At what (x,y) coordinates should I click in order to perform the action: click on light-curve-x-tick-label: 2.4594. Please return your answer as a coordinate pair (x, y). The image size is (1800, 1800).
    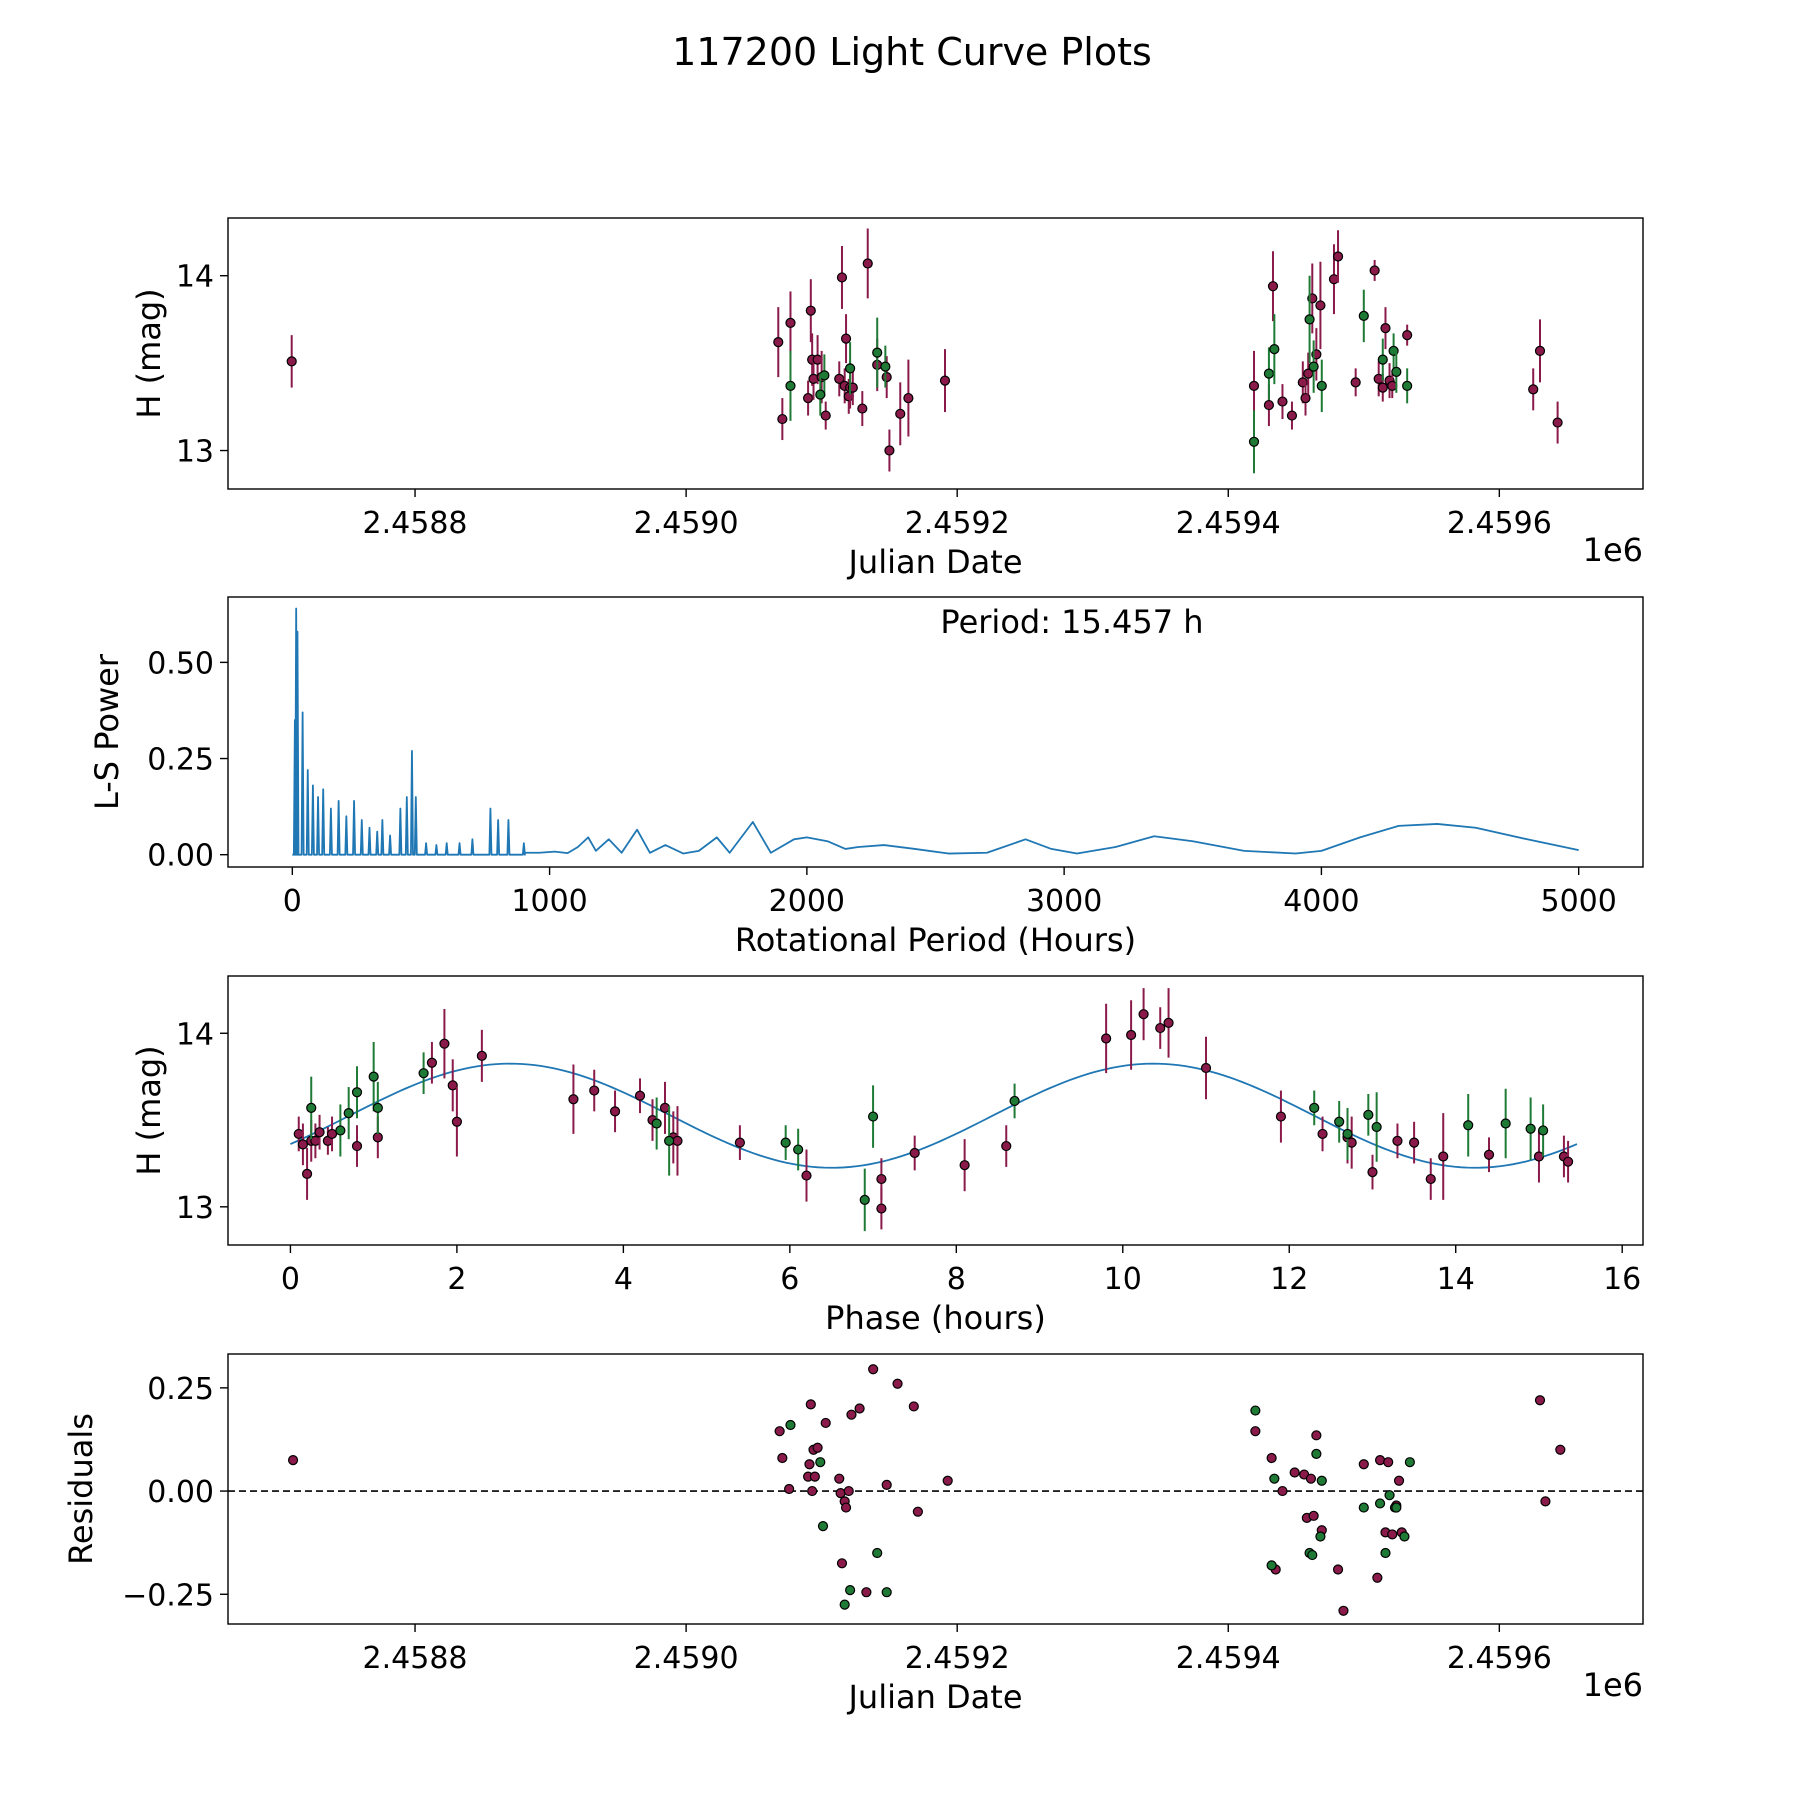
    Looking at the image, I should click on (1228, 523).